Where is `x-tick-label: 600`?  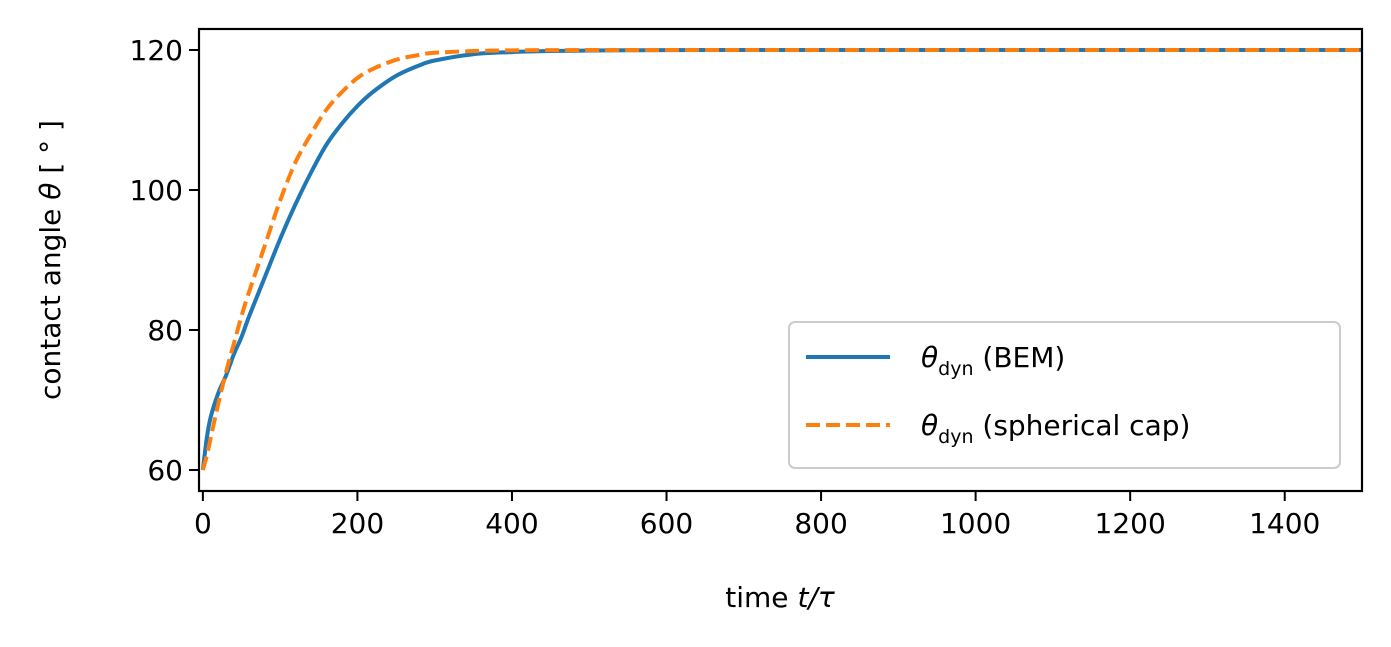
x-tick-label: 600 is located at coordinates (666, 523).